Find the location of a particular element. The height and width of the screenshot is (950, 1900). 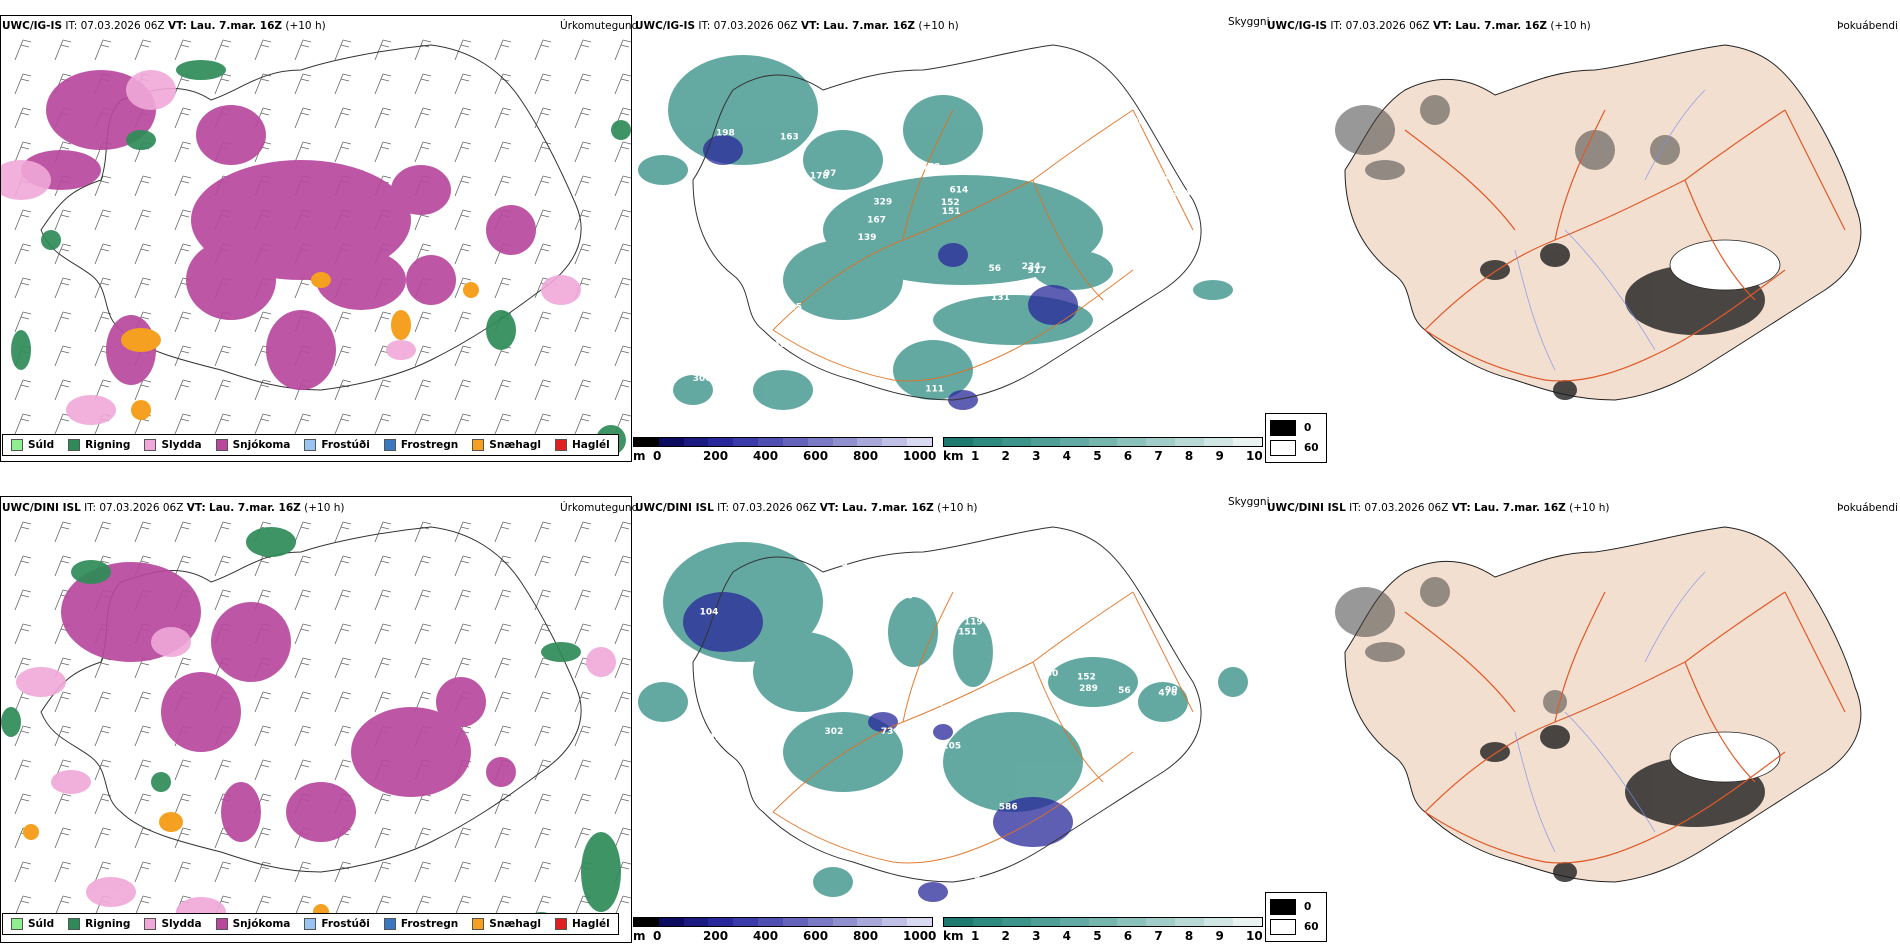

visibility-areas is located at coordinates (935, 232).